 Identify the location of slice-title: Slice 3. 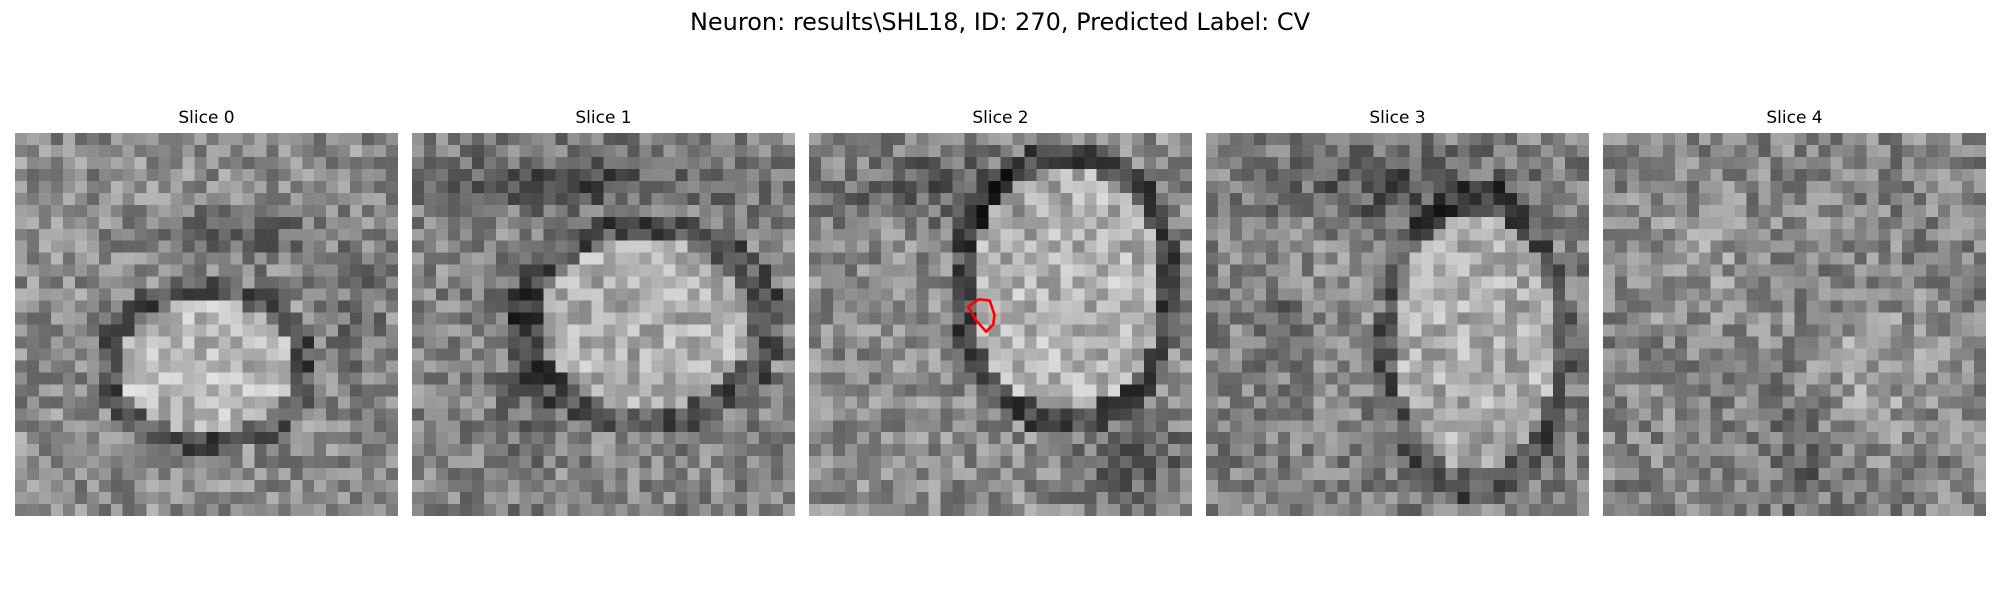
(1397, 118).